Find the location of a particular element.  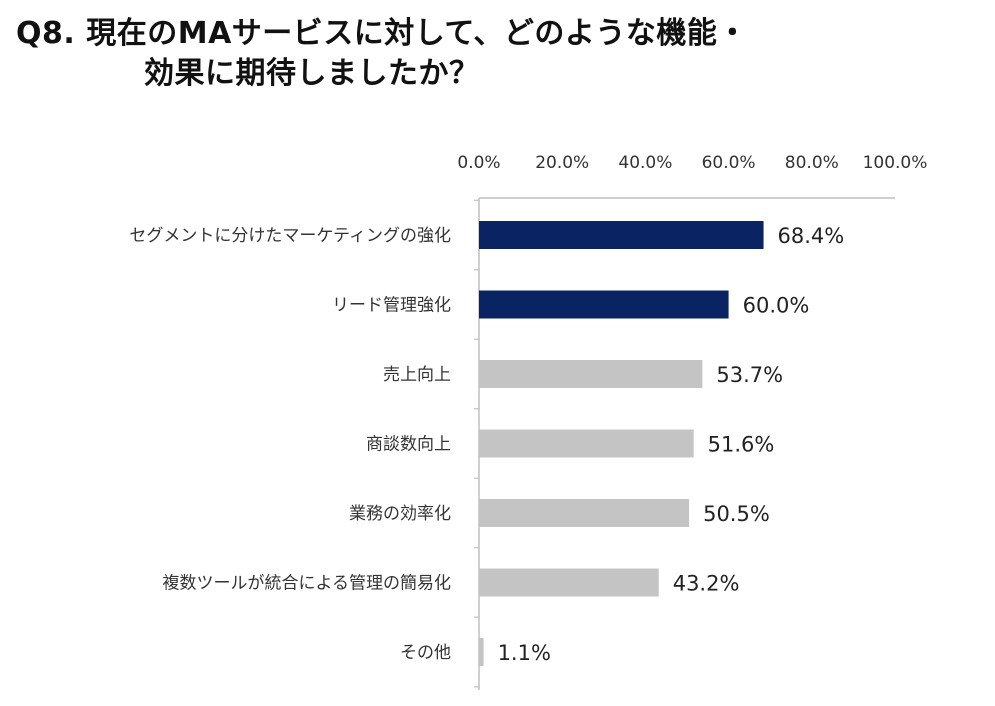

x-tick-label: 60.0% is located at coordinates (729, 163).